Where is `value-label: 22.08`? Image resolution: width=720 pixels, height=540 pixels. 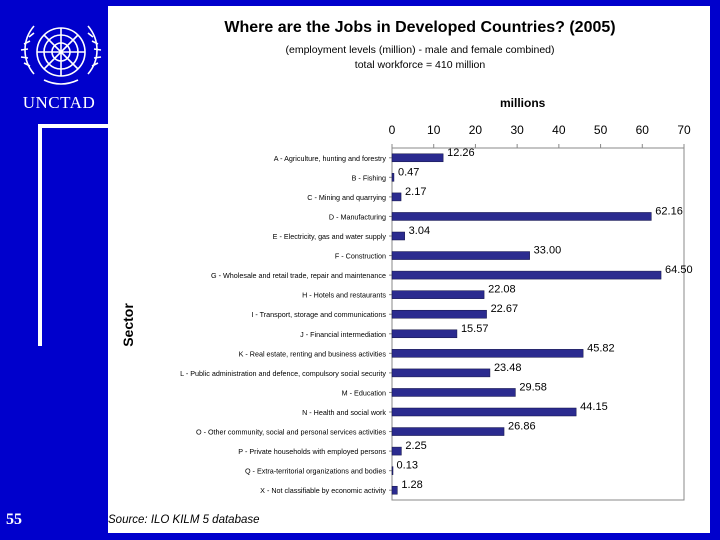
value-label: 22.08 is located at coordinates (502, 290).